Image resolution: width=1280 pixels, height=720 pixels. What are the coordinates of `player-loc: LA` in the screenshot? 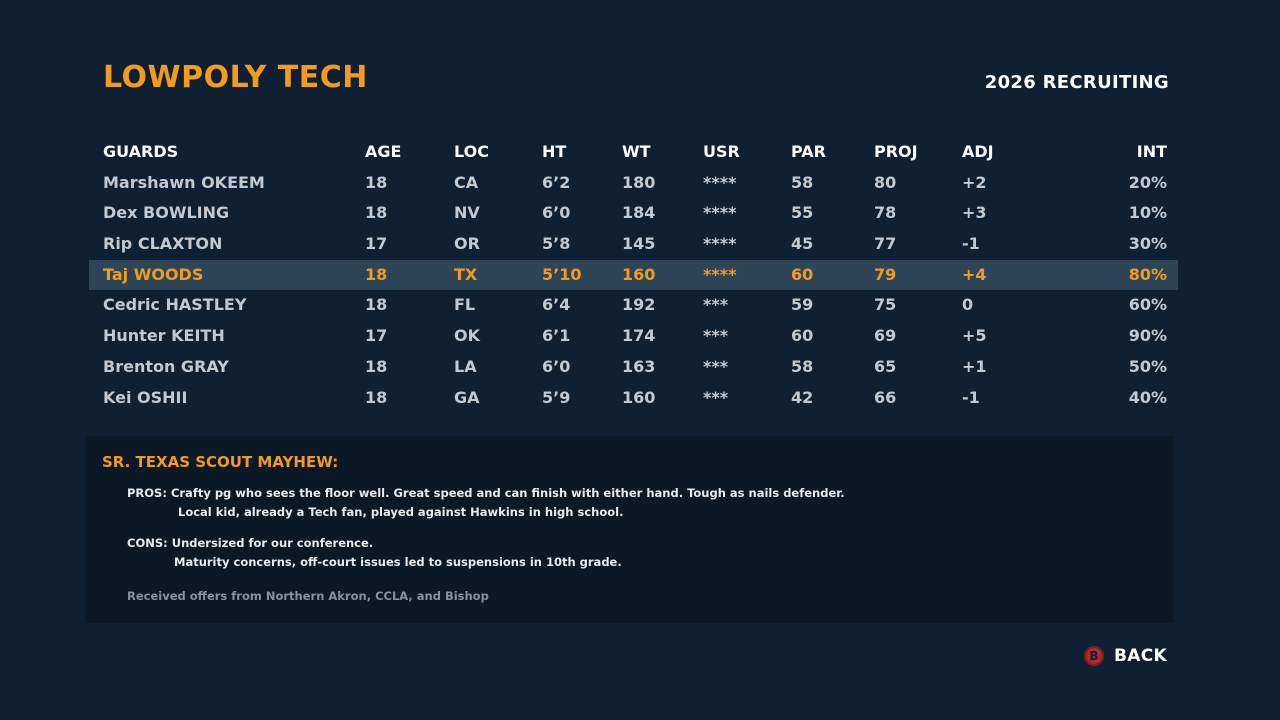 It's located at (465, 366).